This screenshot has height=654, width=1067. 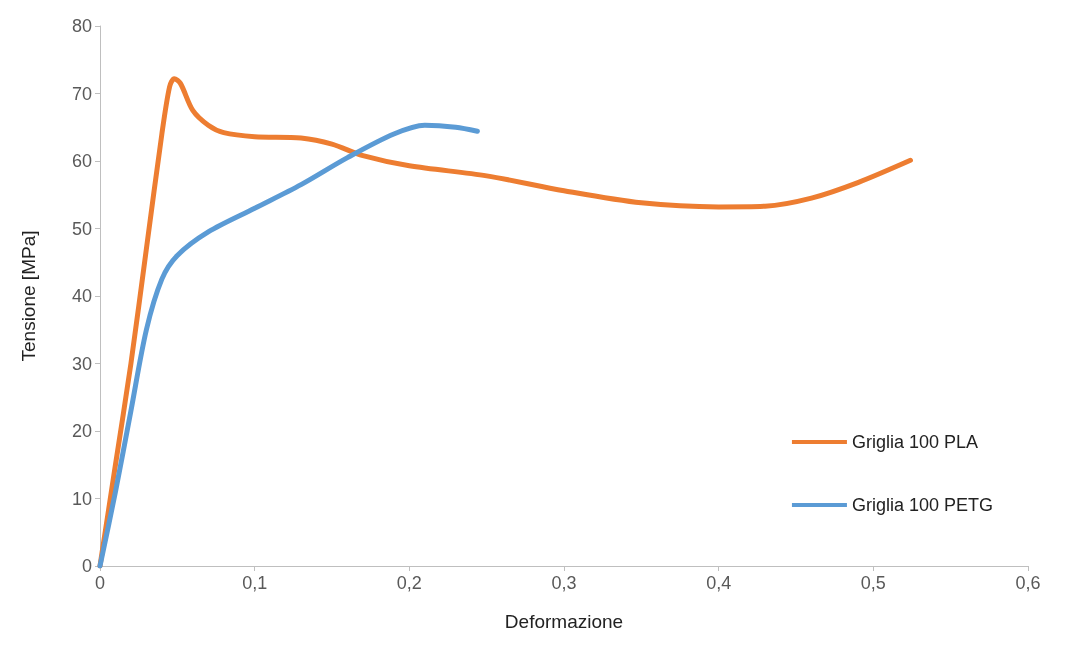 I want to click on y-tick-label: 60, so click(x=81, y=161).